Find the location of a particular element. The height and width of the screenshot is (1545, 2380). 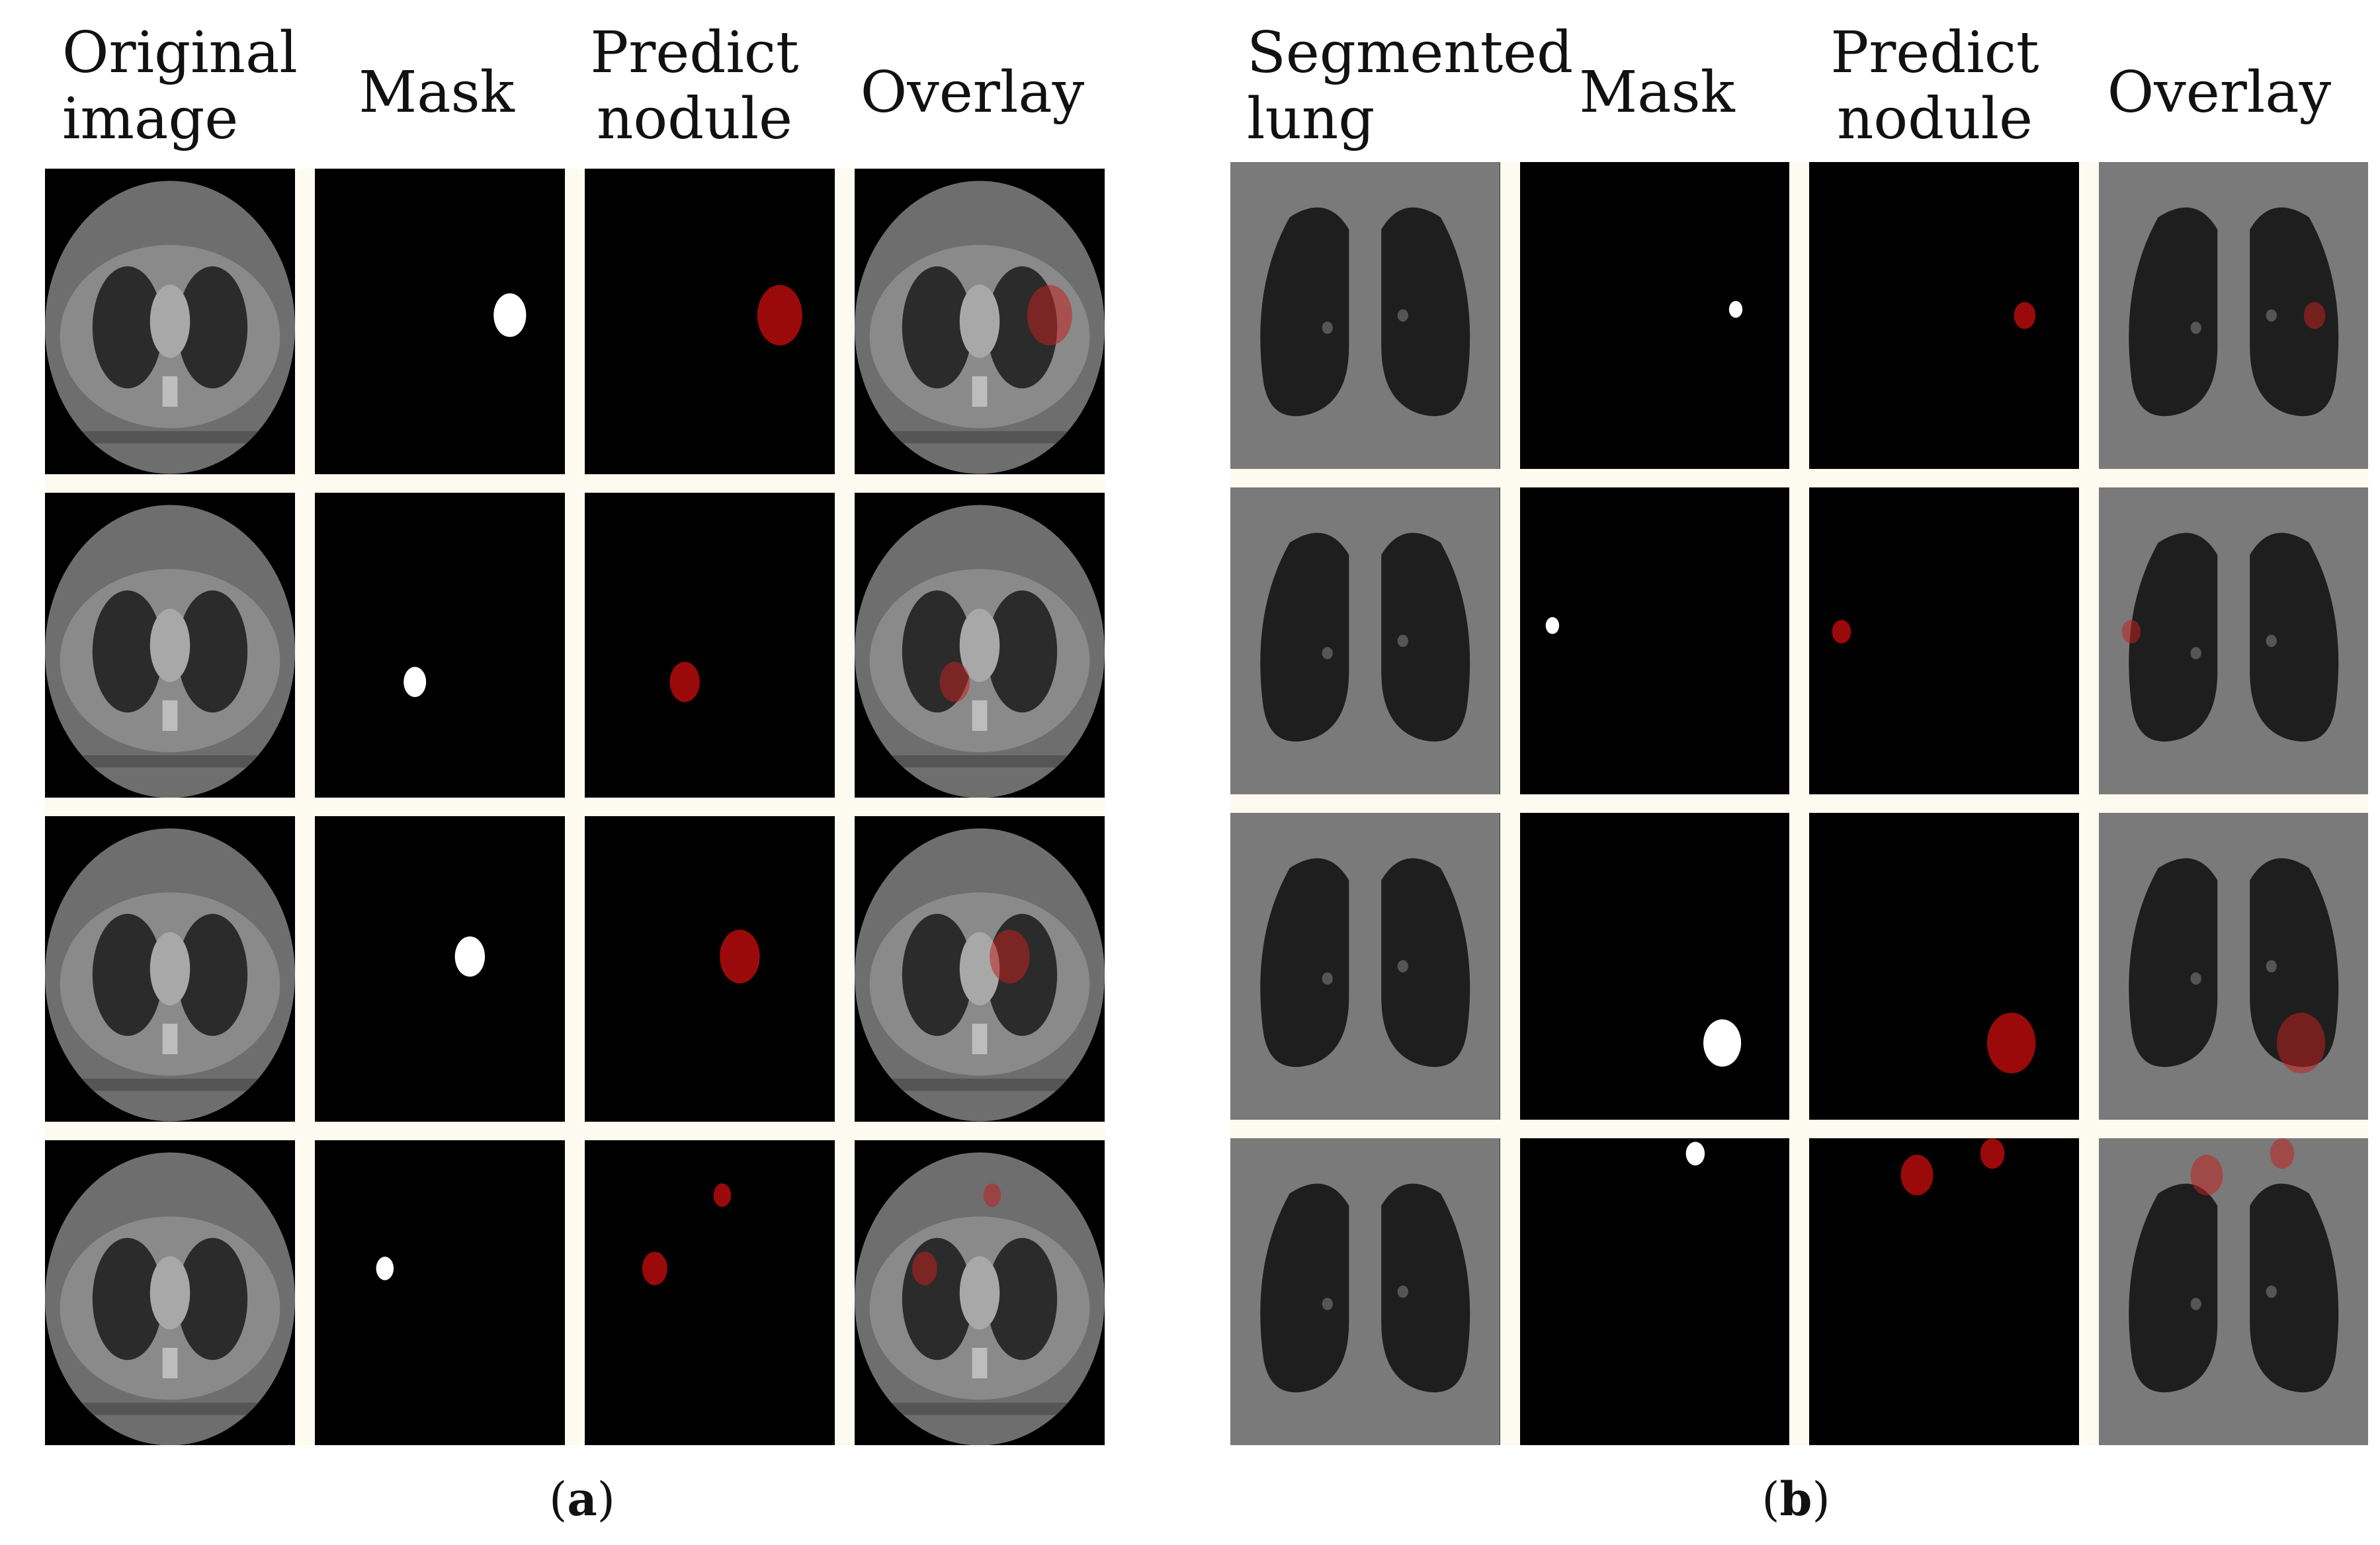

header-line: Segmented is located at coordinates (1410, 53).